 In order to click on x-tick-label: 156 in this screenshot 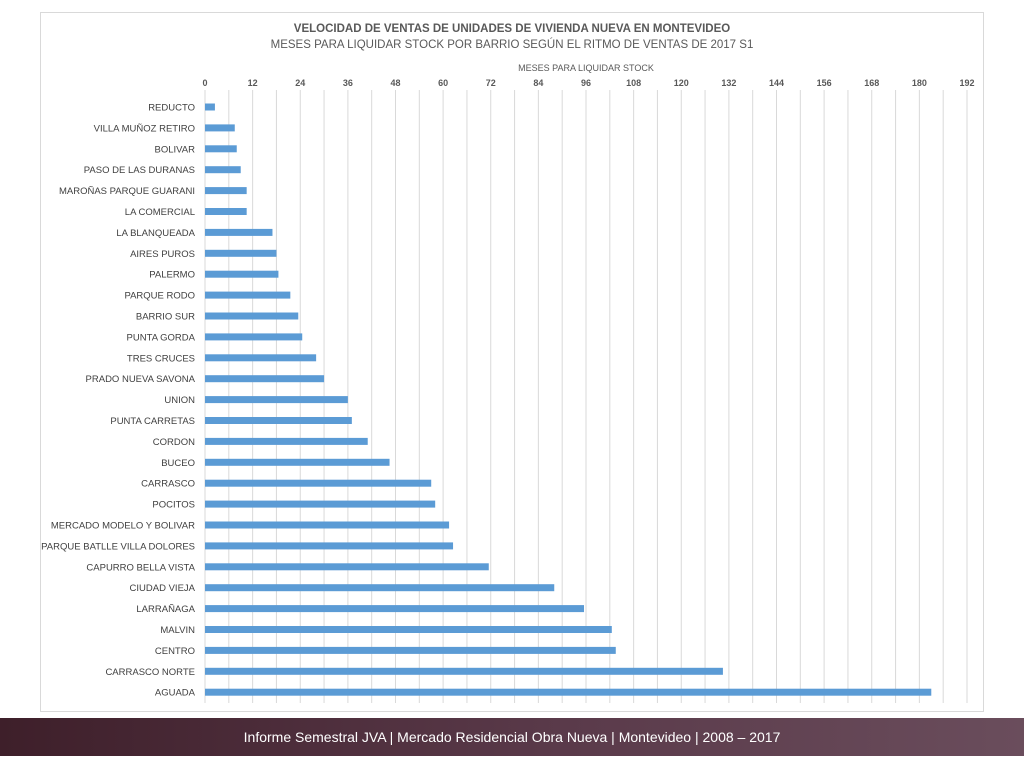, I will do `click(824, 83)`.